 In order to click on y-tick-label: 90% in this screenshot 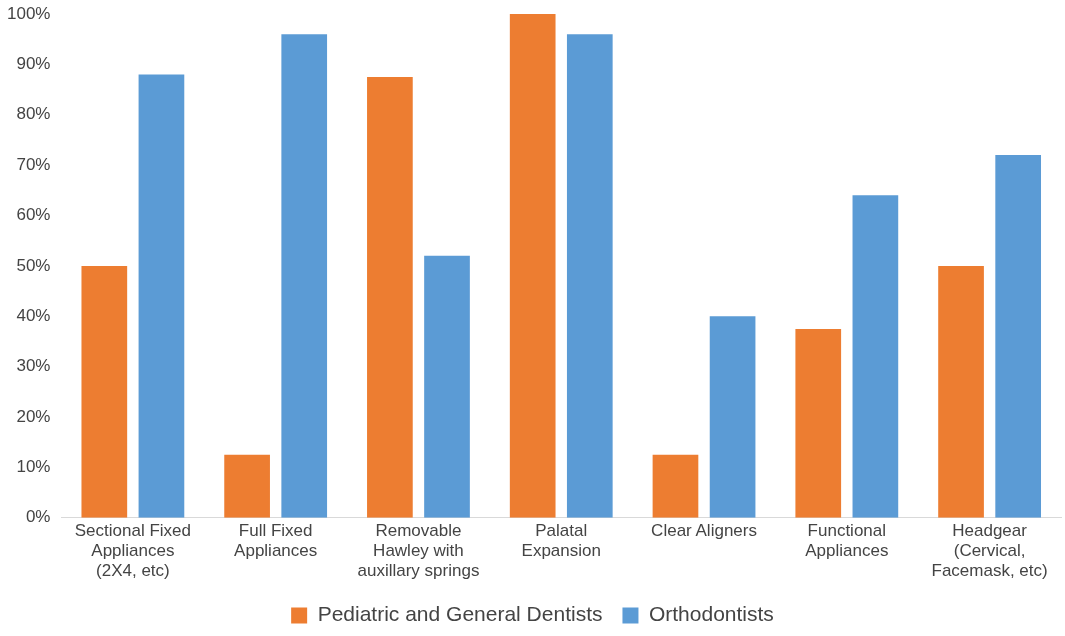, I will do `click(33, 64)`.